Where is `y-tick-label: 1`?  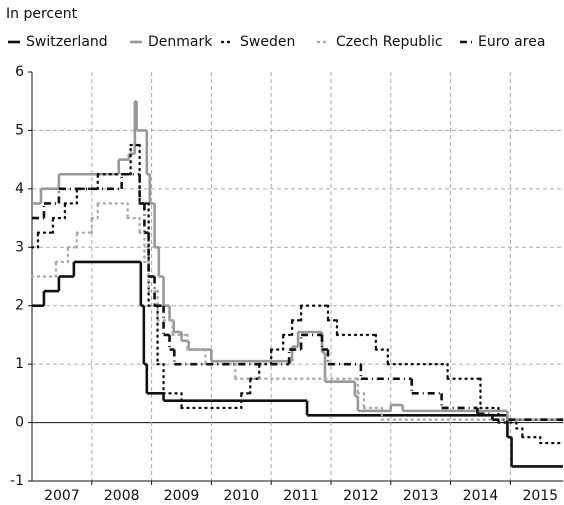
y-tick-label: 1 is located at coordinates (19, 364).